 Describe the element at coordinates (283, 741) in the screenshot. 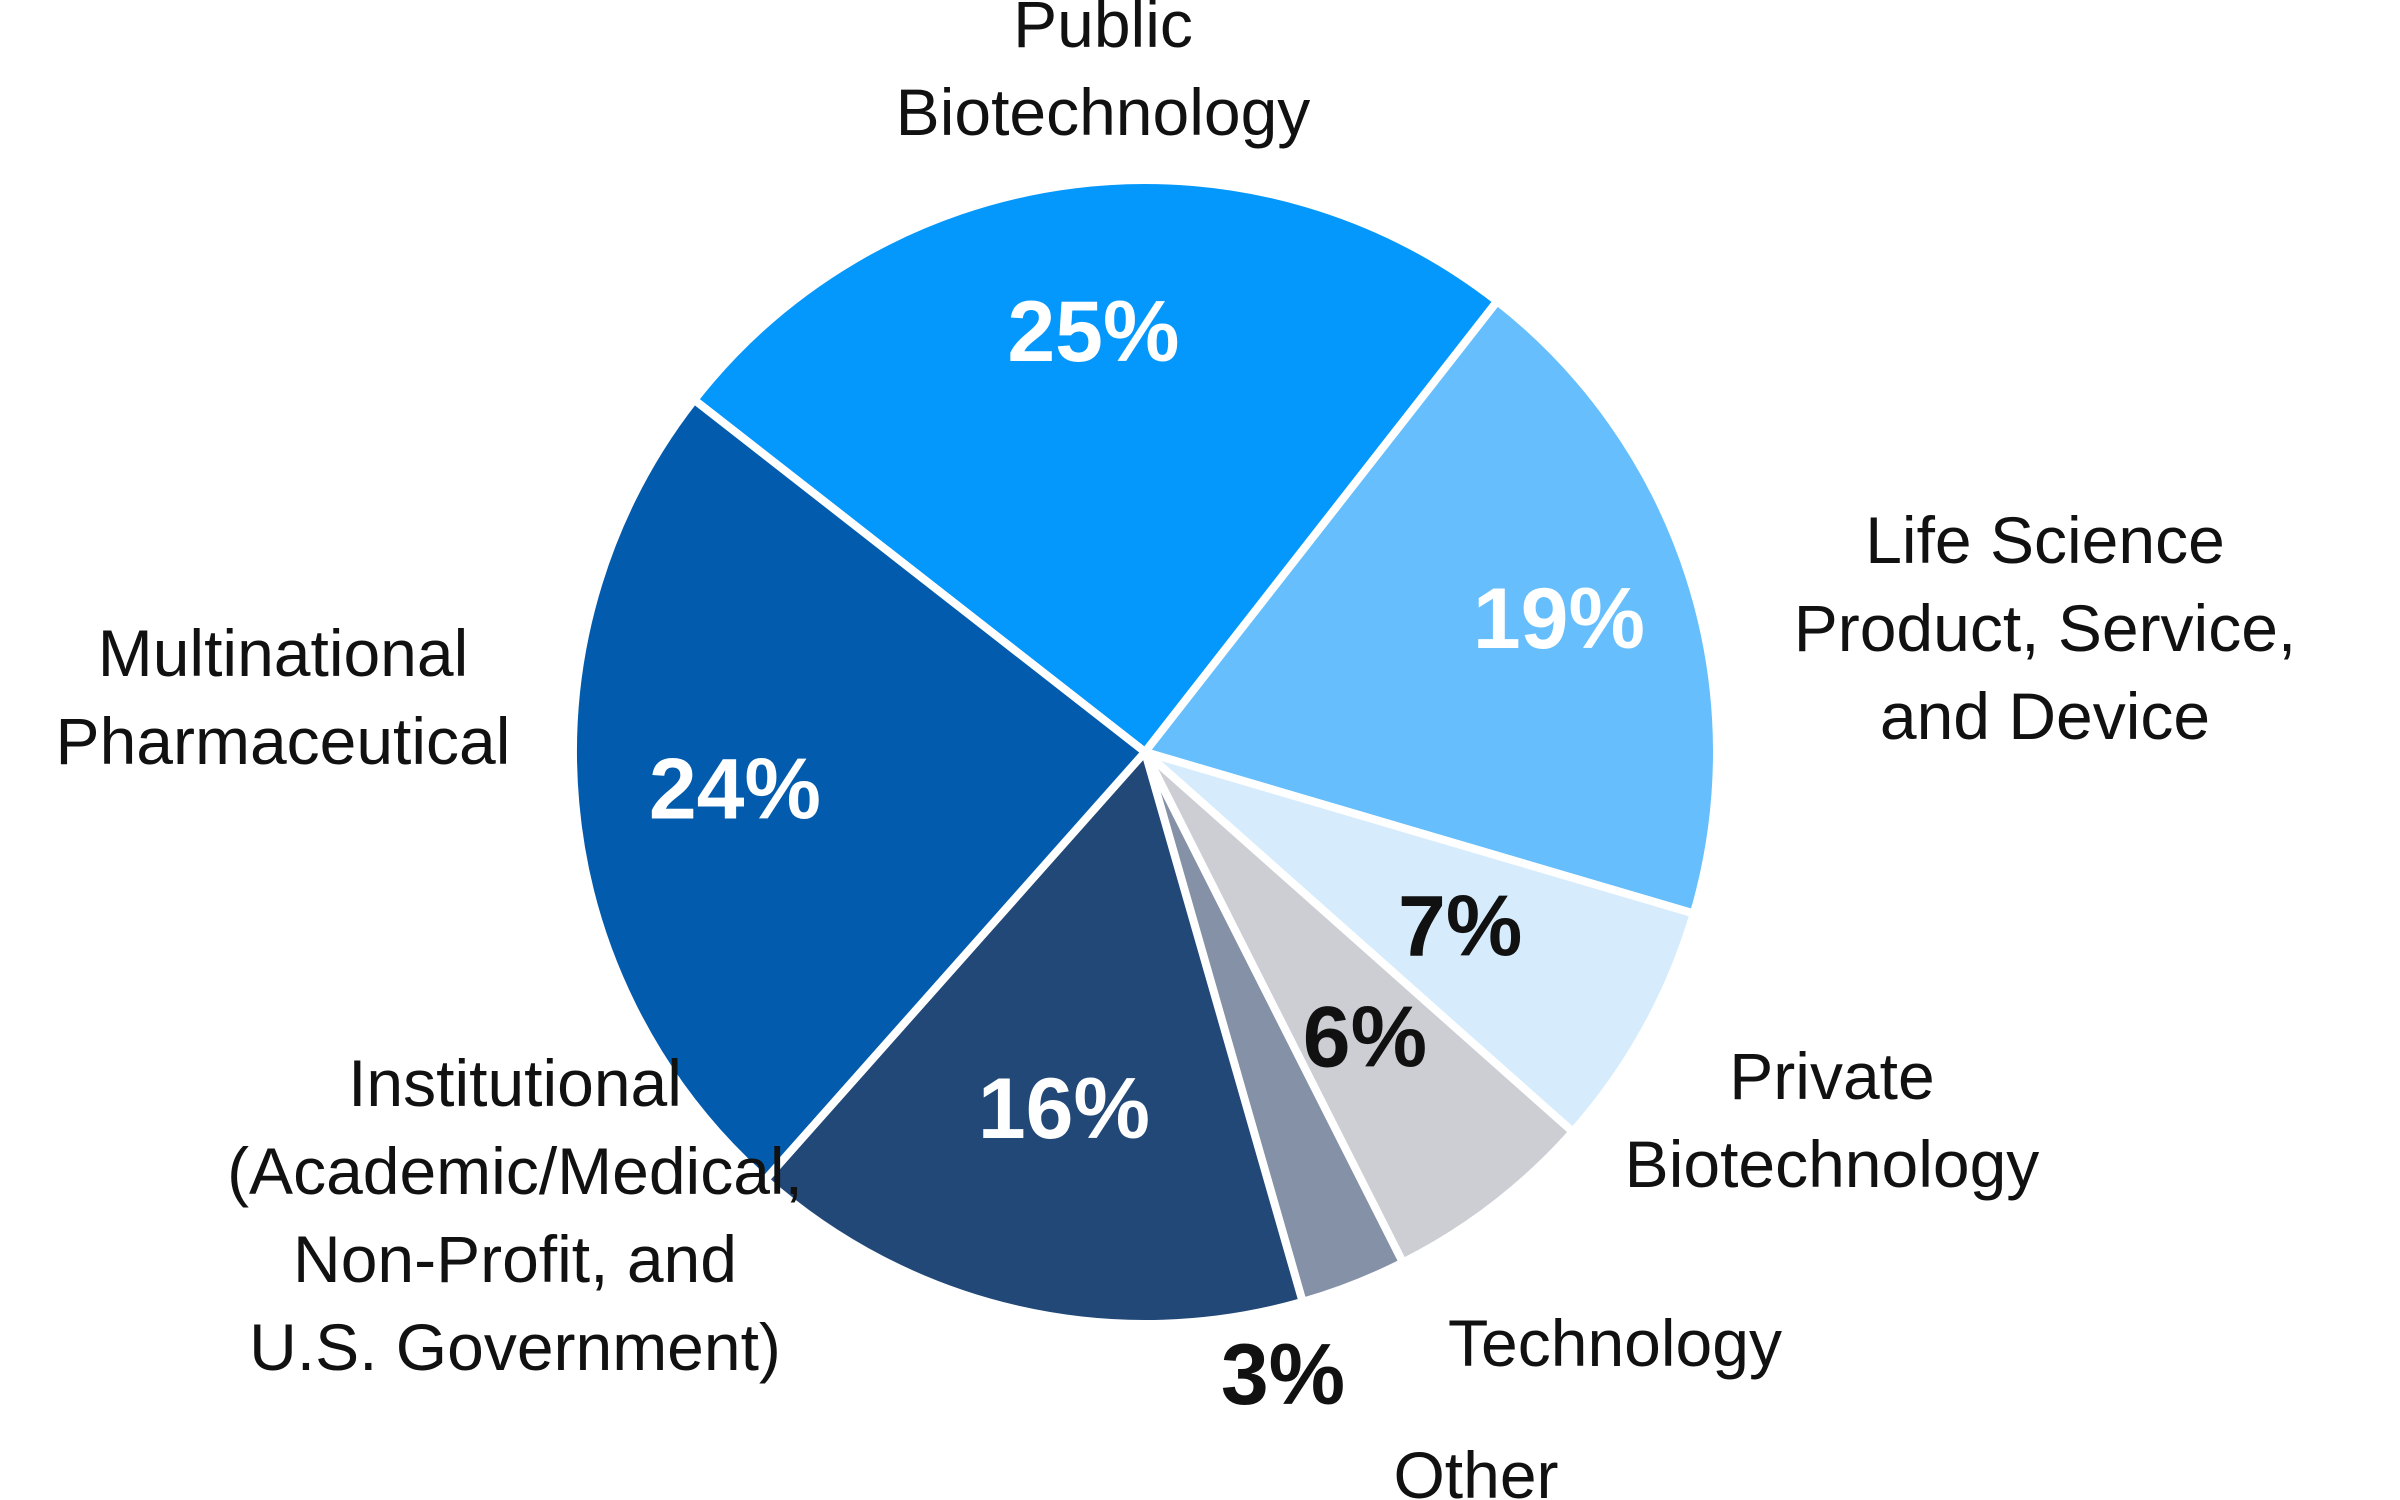

I see `category-label-line: Pharmaceutical` at that location.